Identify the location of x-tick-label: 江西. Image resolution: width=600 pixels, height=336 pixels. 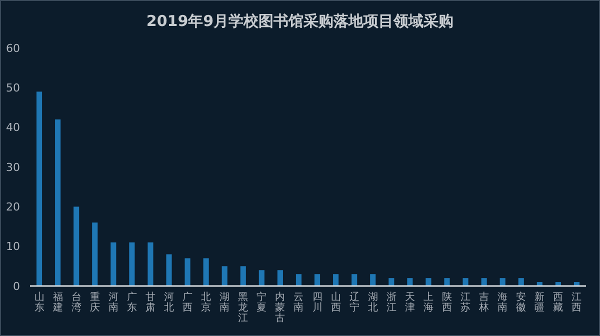
(577, 302).